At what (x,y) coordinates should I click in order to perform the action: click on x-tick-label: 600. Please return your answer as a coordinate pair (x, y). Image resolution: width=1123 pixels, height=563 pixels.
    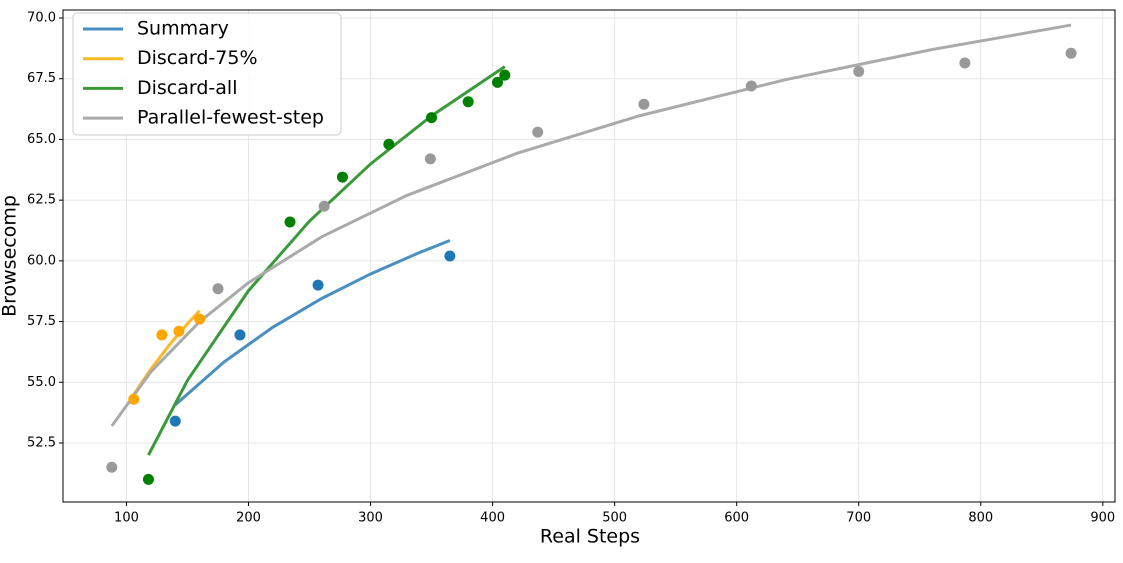
    Looking at the image, I should click on (736, 518).